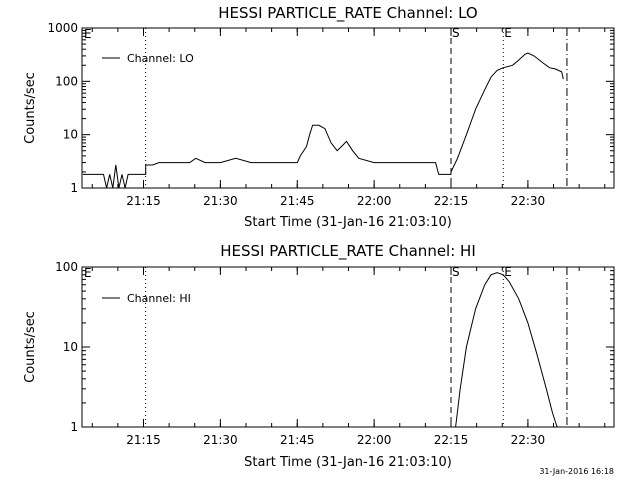  Describe the element at coordinates (62, 28) in the screenshot. I see `y-tick-label: 1000` at that location.